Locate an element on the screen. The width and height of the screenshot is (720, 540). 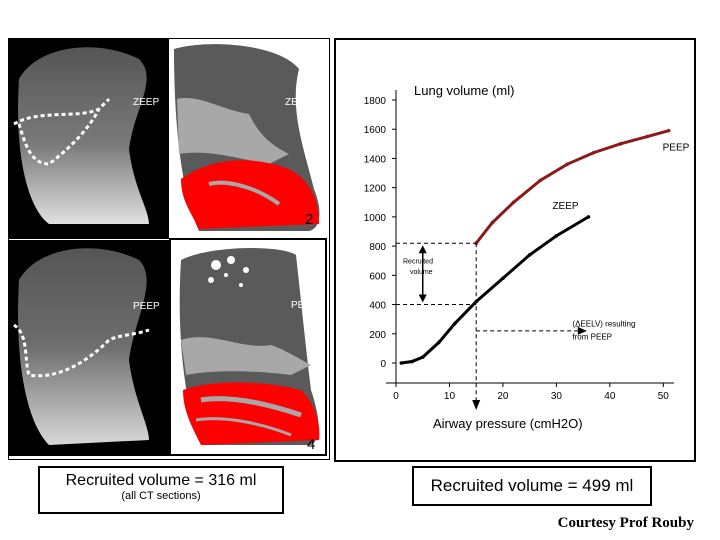
ct-mode-label-1: ZEEP is located at coordinates (146, 102).